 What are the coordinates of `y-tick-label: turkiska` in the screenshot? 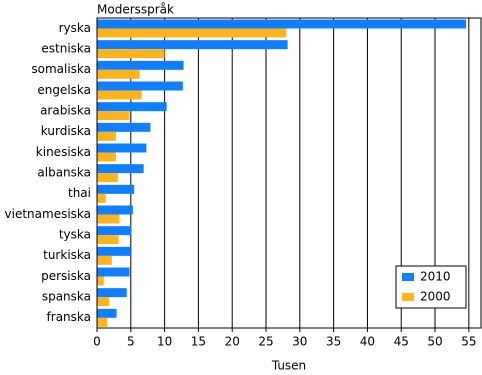 It's located at (67, 255).